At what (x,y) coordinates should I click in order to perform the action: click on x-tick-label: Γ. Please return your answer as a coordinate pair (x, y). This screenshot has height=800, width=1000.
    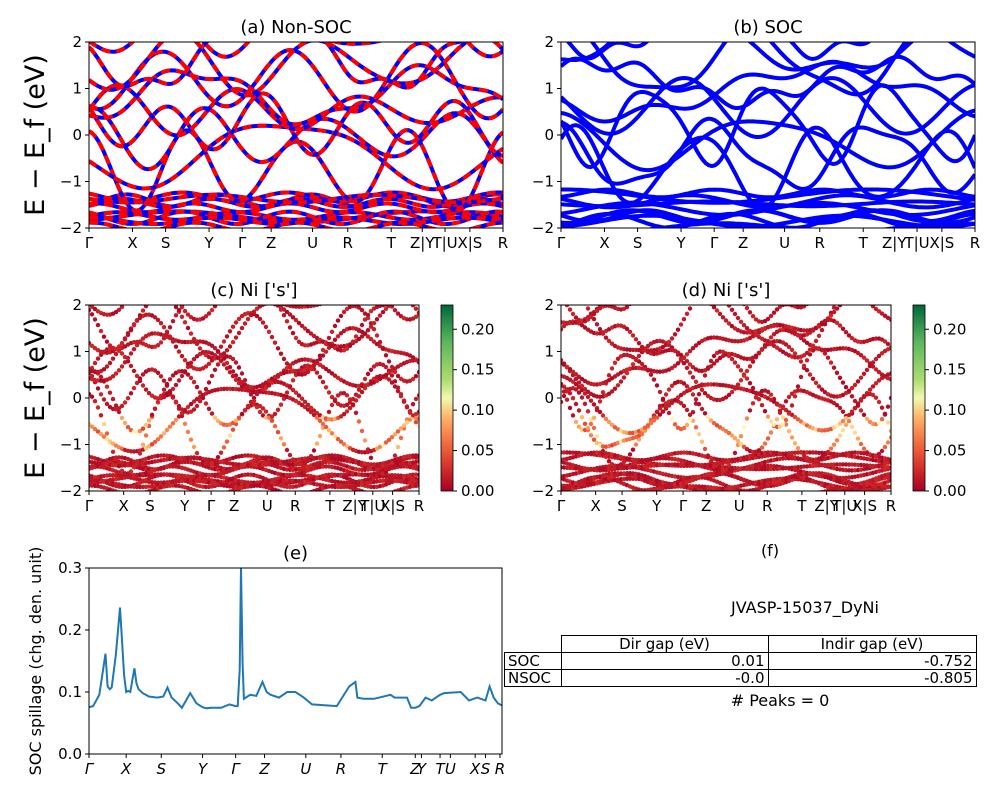
    Looking at the image, I should click on (236, 769).